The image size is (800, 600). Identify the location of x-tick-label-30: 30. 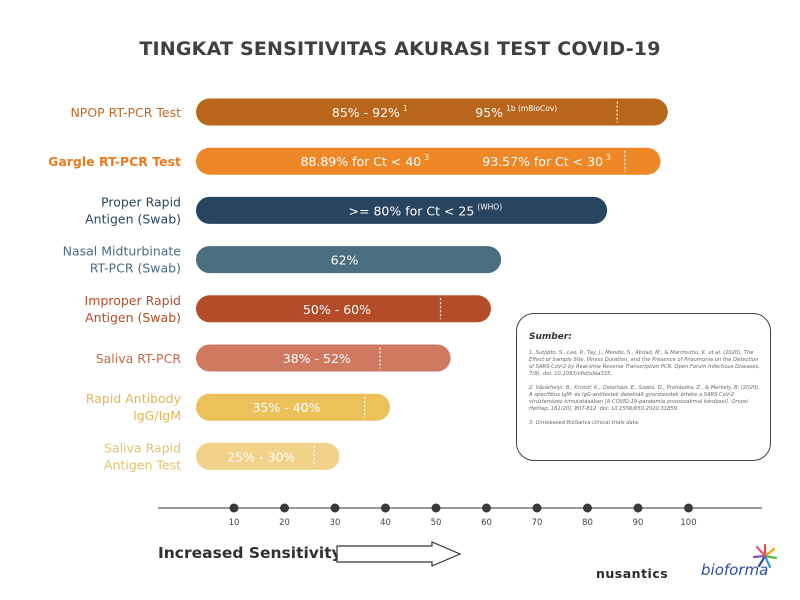
(335, 523).